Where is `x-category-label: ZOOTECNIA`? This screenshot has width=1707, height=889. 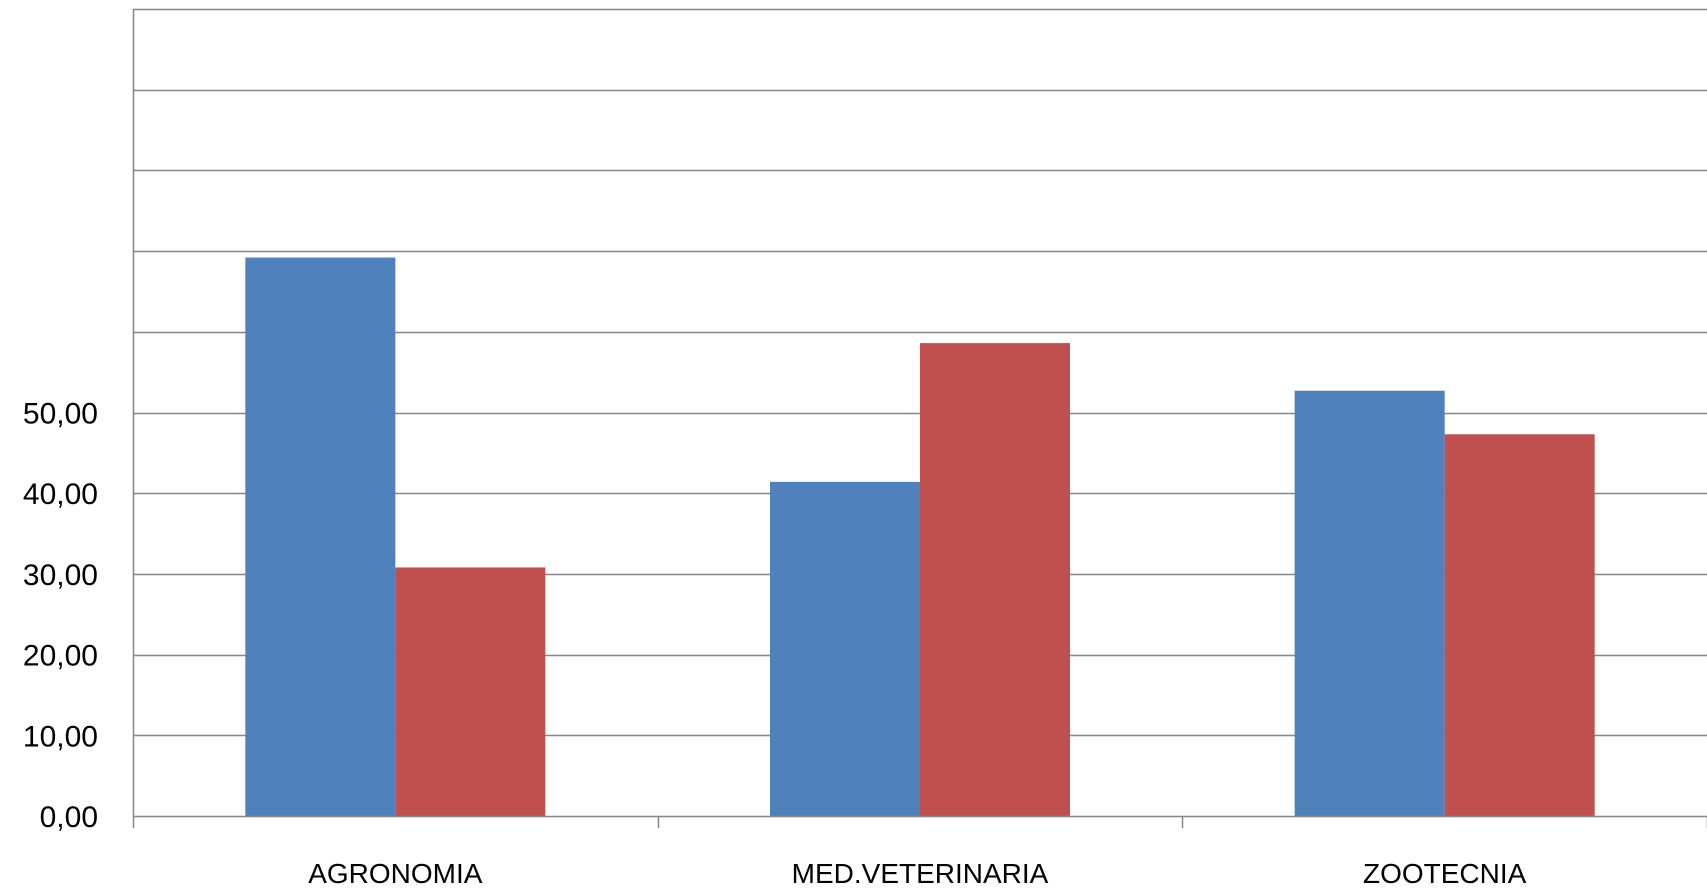
x-category-label: ZOOTECNIA is located at coordinates (1445, 873).